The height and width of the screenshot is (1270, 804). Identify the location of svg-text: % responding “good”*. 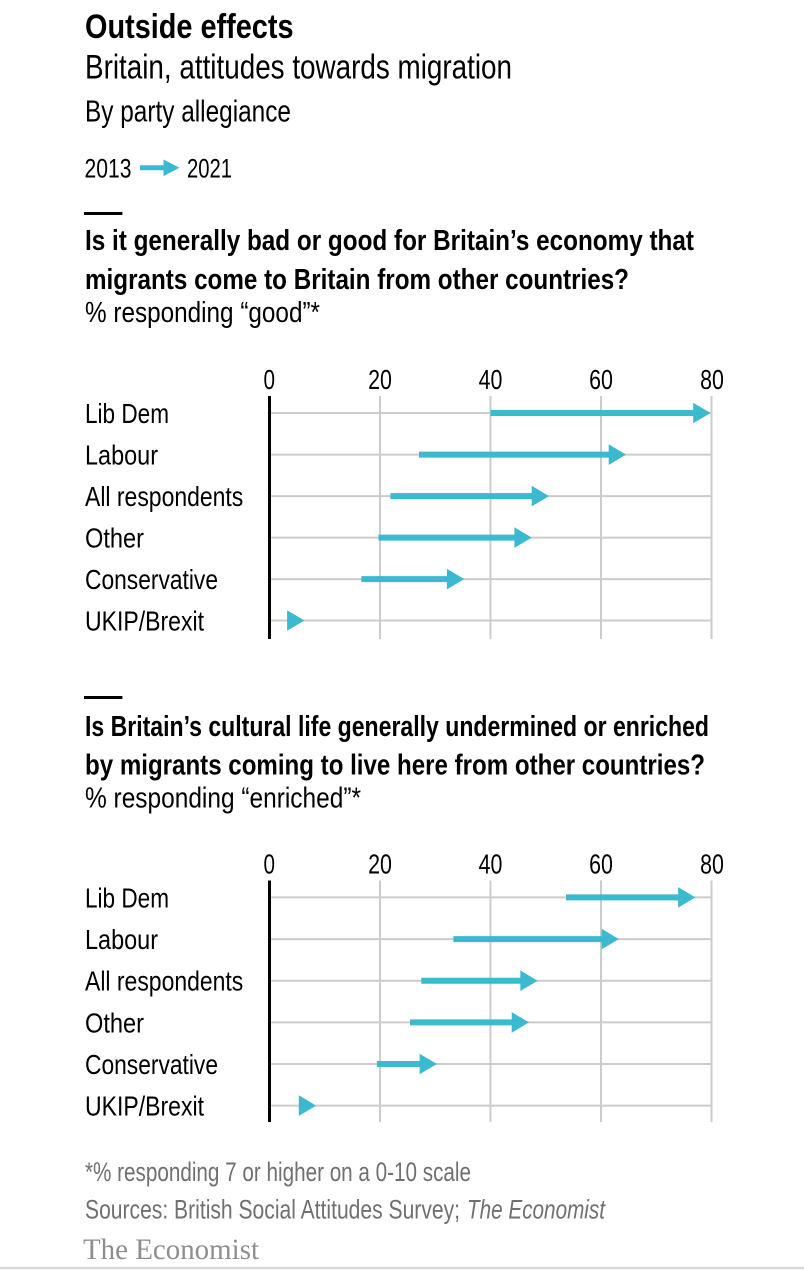
(202, 313).